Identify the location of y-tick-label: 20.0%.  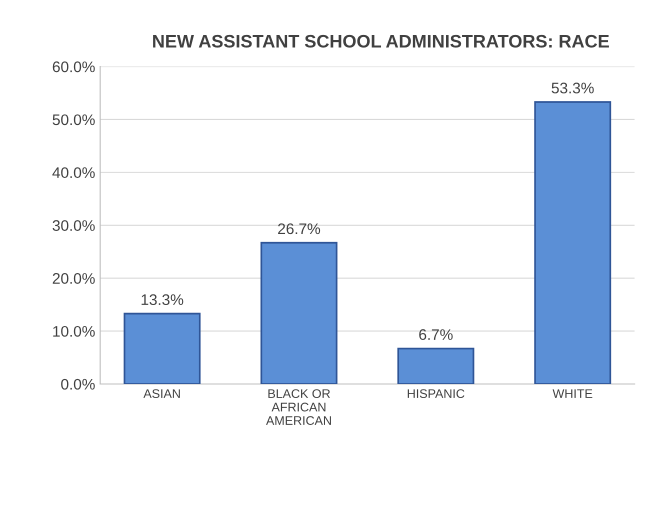
(73, 278).